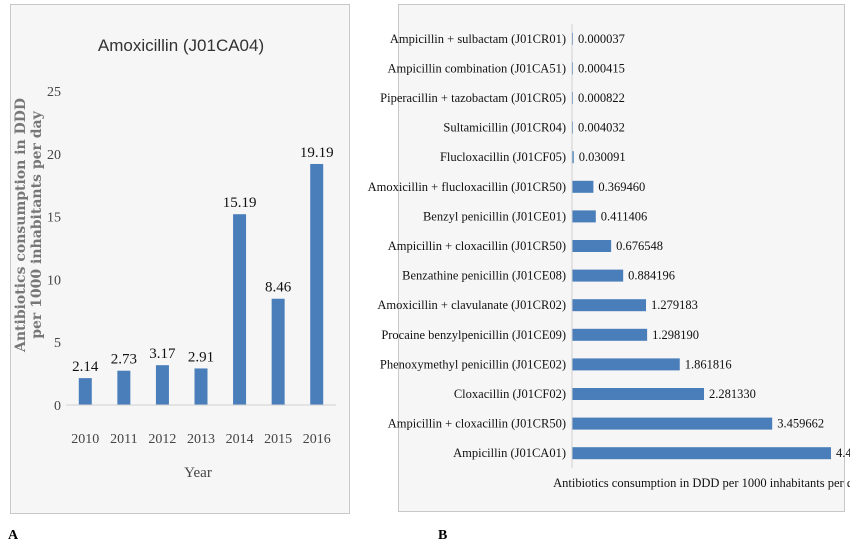 This screenshot has width=850, height=551. What do you see at coordinates (473, 98) in the screenshot?
I see `category-label: Piperacillin + tazobactam (J01CR05)` at bounding box center [473, 98].